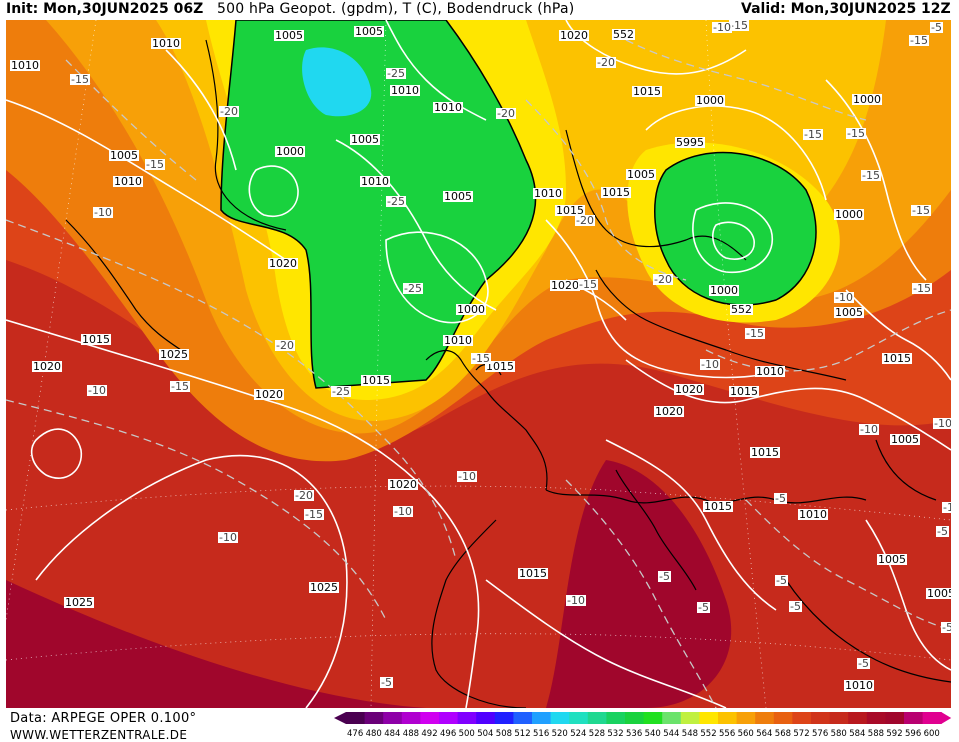 The height and width of the screenshot is (742, 959). I want to click on legend-tick-label: 500, so click(467, 733).